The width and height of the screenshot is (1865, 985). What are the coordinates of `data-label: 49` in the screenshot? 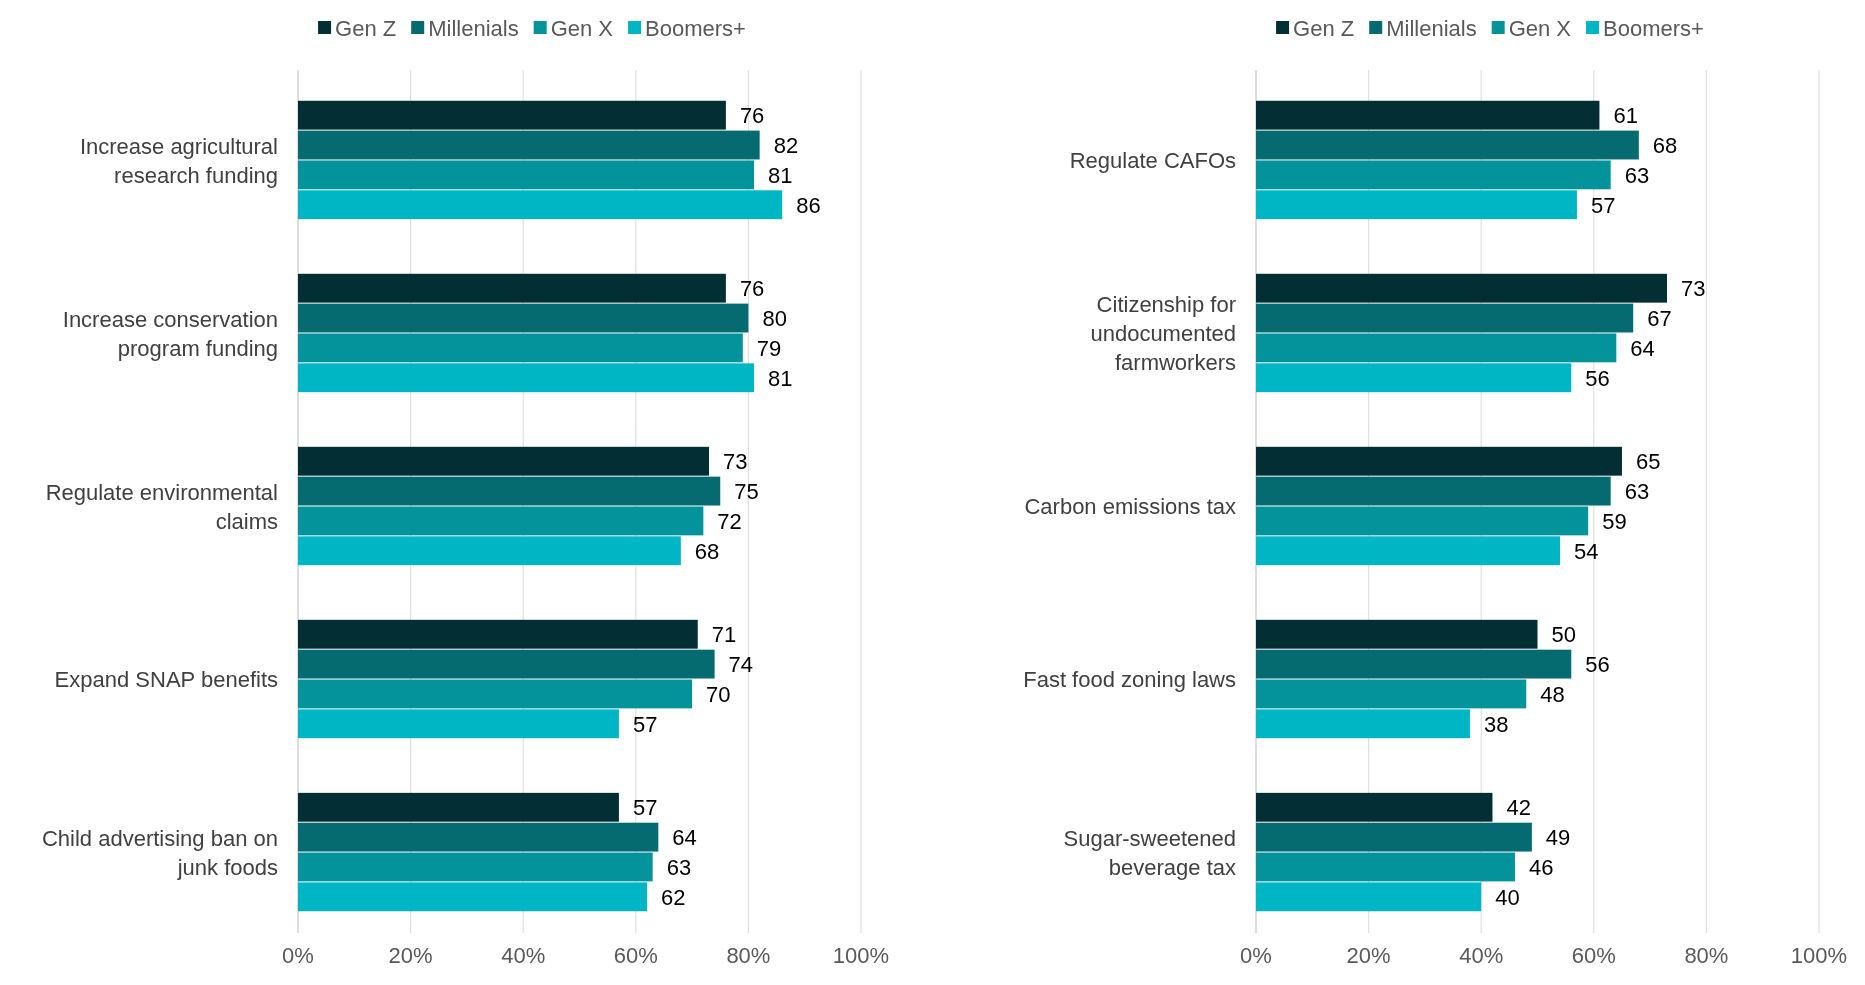 It's located at (1558, 838).